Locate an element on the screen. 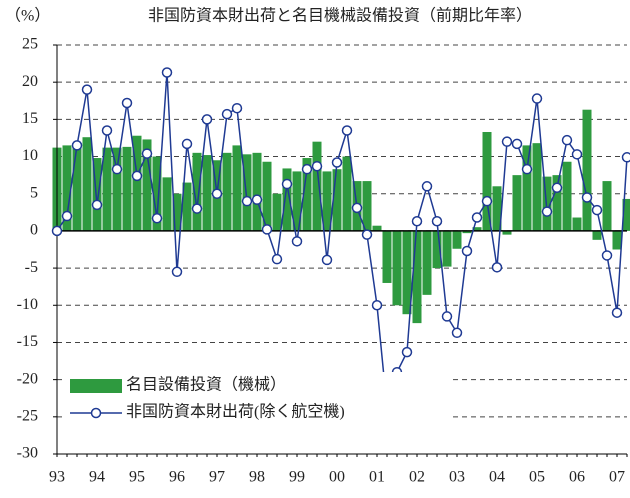 The height and width of the screenshot is (498, 630). y-tick-label: 15 is located at coordinates (30, 118).